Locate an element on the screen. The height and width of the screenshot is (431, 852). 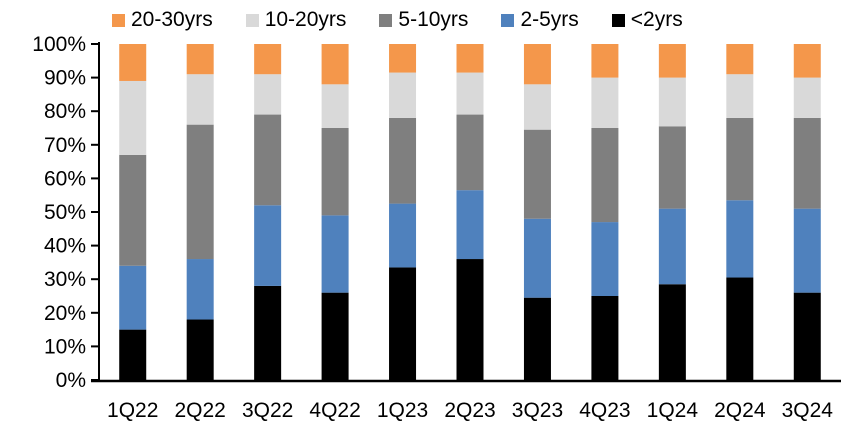
bar-segment-2Q24-2-5yrs is located at coordinates (740, 239).